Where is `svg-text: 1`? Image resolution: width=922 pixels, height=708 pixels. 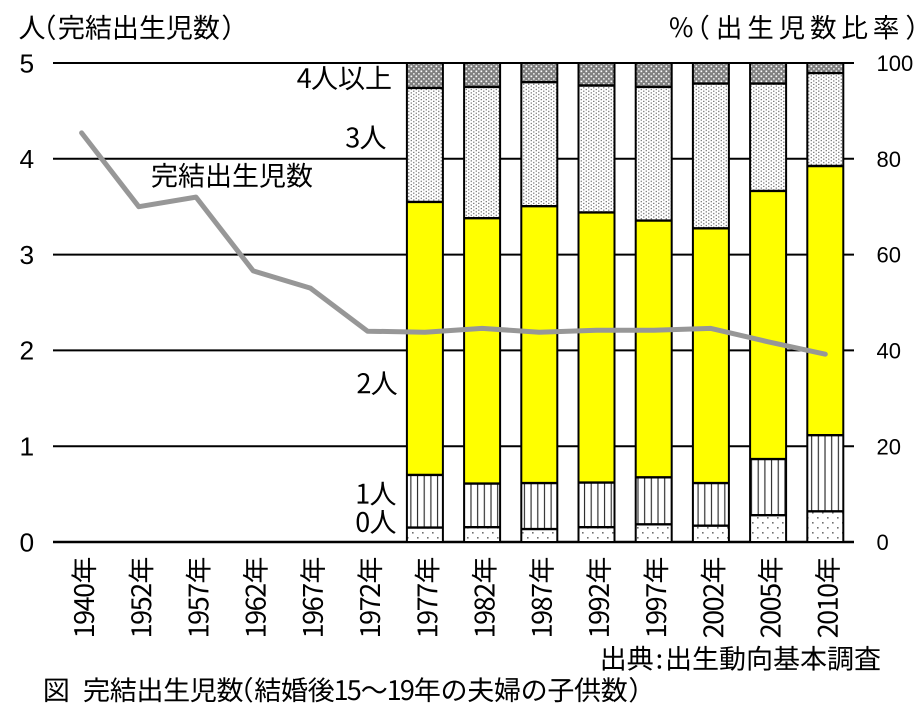
svg-text: 1 is located at coordinates (27, 447).